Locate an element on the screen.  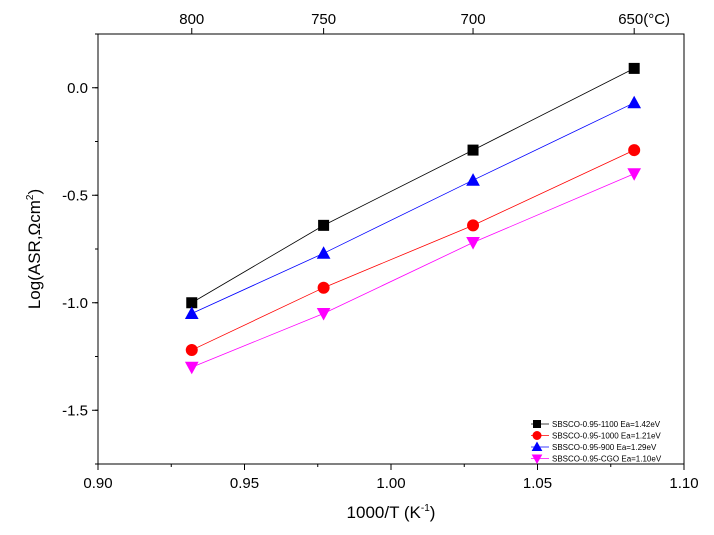
y-tick-label: -1.5 is located at coordinates (75, 410).